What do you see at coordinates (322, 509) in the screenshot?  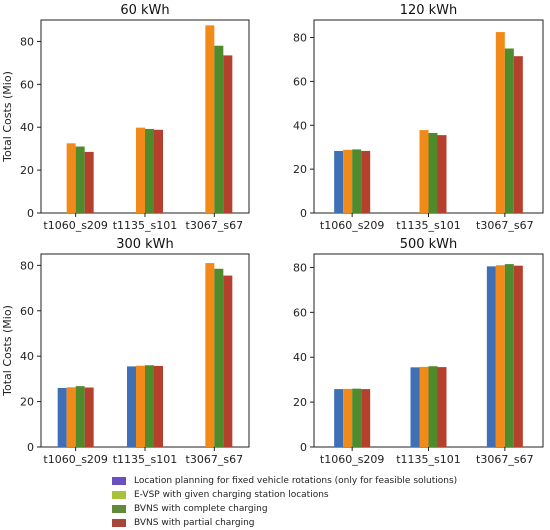 I see `legend-item: BVNS with complete charging` at bounding box center [322, 509].